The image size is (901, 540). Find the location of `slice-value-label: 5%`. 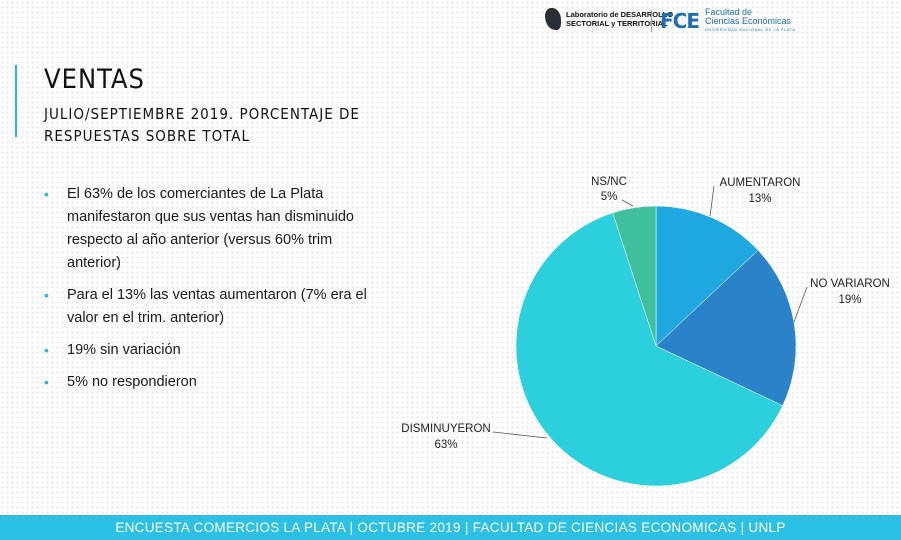

slice-value-label: 5% is located at coordinates (609, 197).